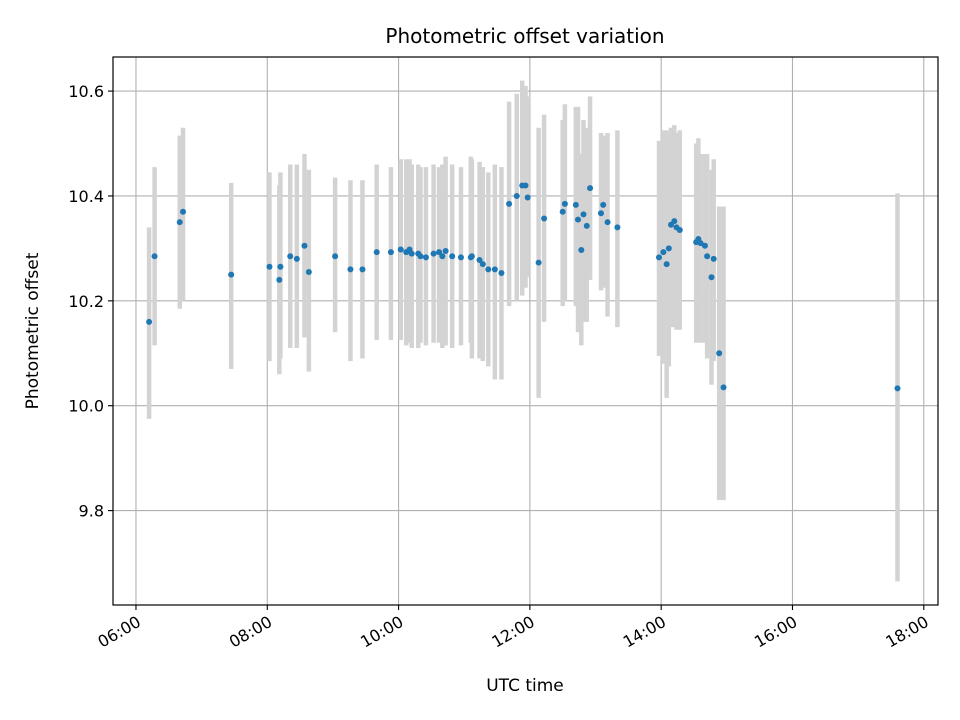 This screenshot has width=960, height=720. I want to click on y-axis-ticks: 9.8 10.0 10.2 10.4 10.6, so click(90, 301).